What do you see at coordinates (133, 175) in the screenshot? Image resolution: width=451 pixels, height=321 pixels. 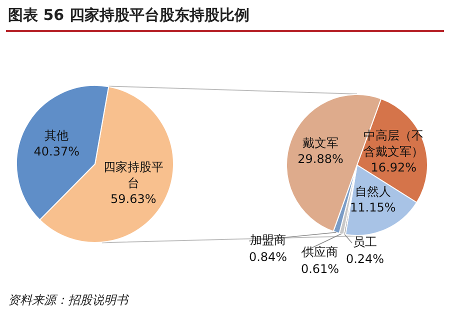 I see `slice-label: 四家持股平台` at bounding box center [133, 175].